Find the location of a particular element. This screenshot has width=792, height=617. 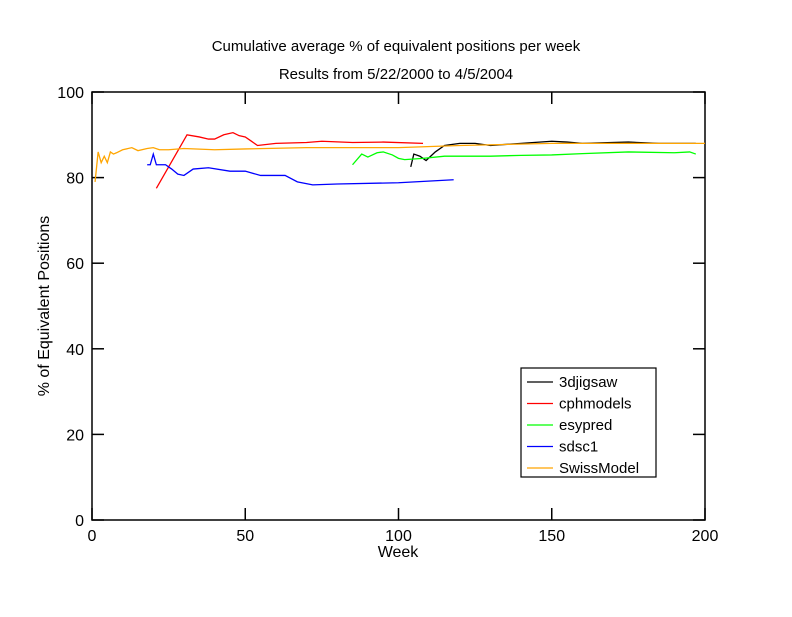

series-line-sdsc1 is located at coordinates (300, 168).